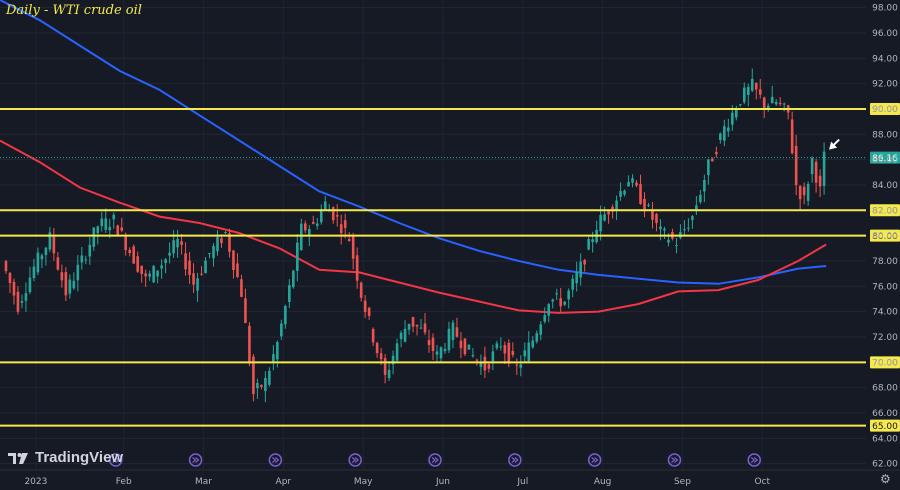  I want to click on time-tick-label: Mar, so click(203, 482).